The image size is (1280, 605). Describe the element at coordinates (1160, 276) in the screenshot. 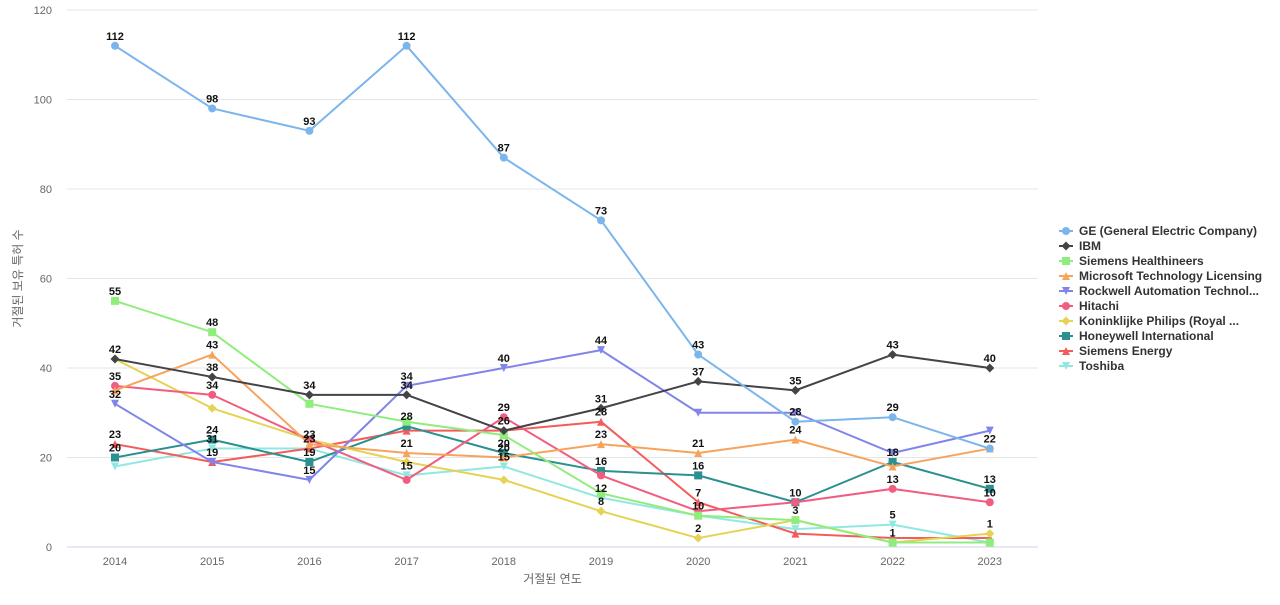

I see `legend-item: Microsoft Technology Licensing` at that location.